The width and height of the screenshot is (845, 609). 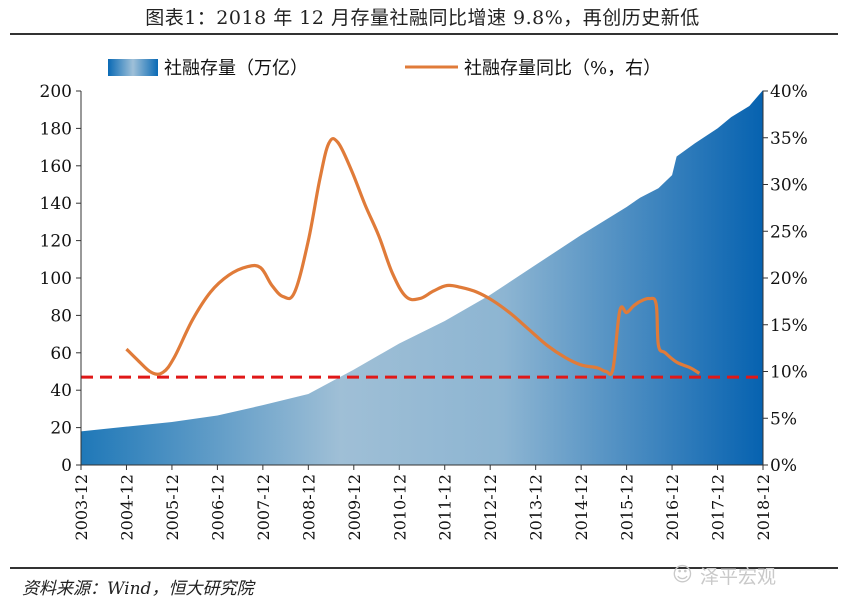 I want to click on y-right-tick-label: 30%, so click(x=789, y=186).